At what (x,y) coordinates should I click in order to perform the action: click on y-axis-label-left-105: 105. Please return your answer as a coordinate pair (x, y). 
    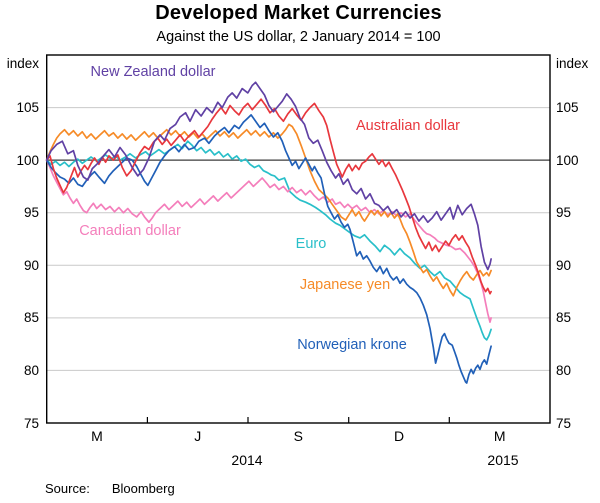
    Looking at the image, I should click on (27, 108).